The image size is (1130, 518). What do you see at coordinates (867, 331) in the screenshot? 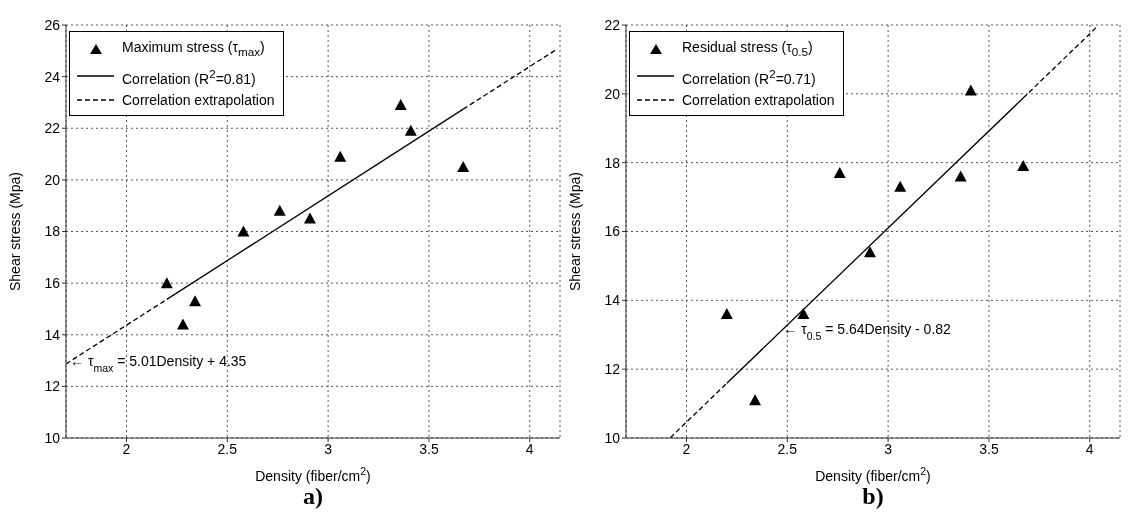
I see `annotation: ← τ$_{0.5}$ = 5.64Density - 0.82` at bounding box center [867, 331].